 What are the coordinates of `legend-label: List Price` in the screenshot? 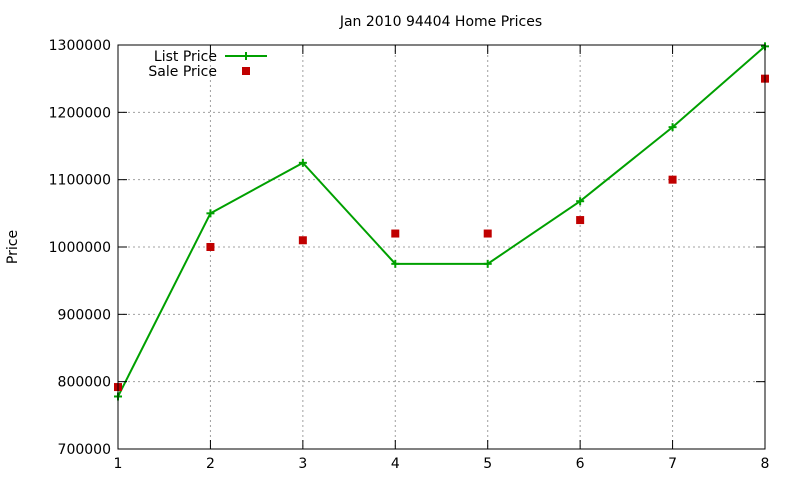 It's located at (185, 57).